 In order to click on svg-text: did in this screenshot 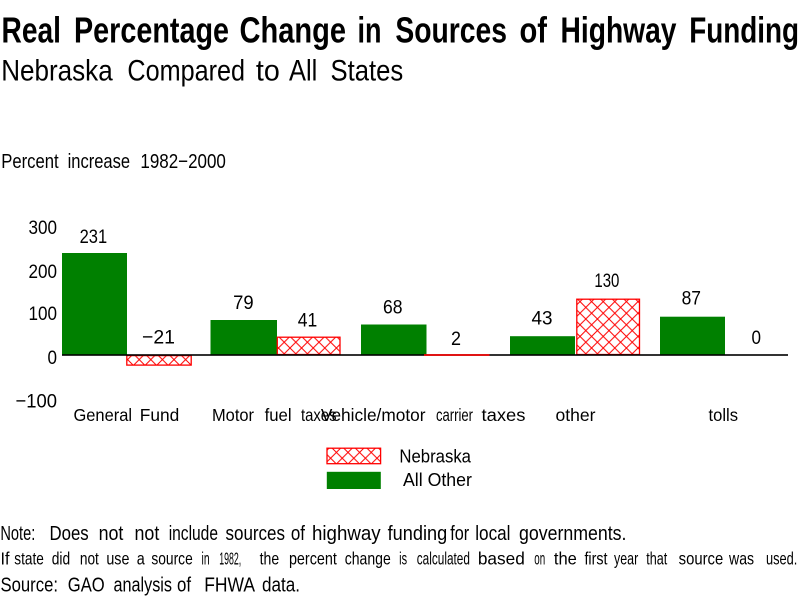, I will do `click(61, 559)`.